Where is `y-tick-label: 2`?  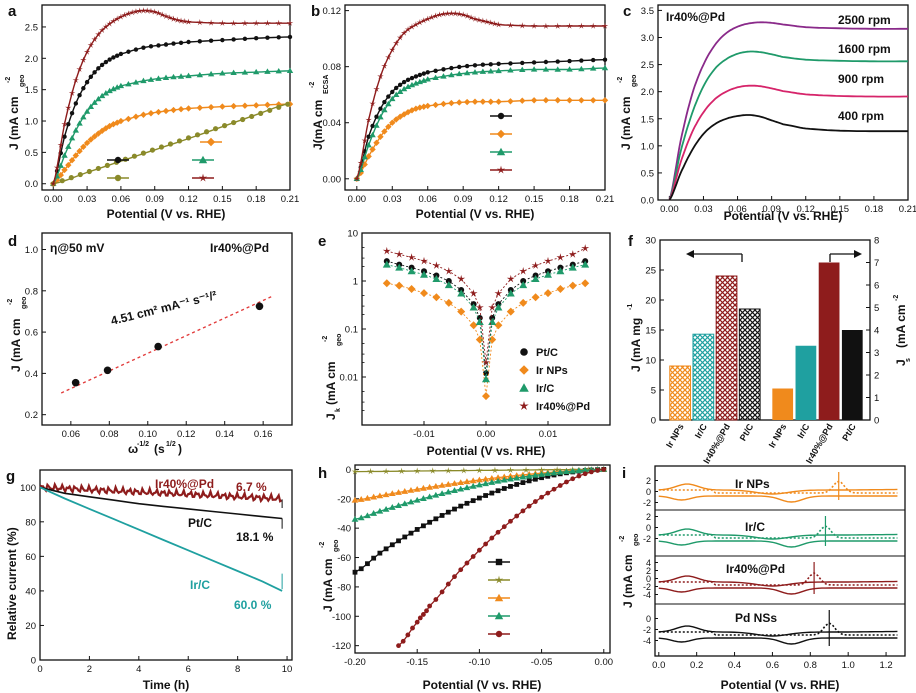 y-tick-label: 2 is located at coordinates (876, 376).